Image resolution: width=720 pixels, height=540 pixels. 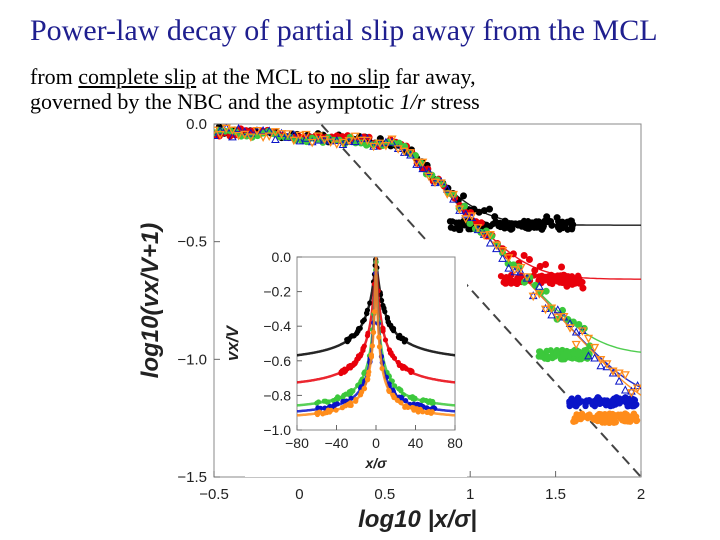 What do you see at coordinates (416, 443) in the screenshot?
I see `inset-x-tick-label: 40` at bounding box center [416, 443].